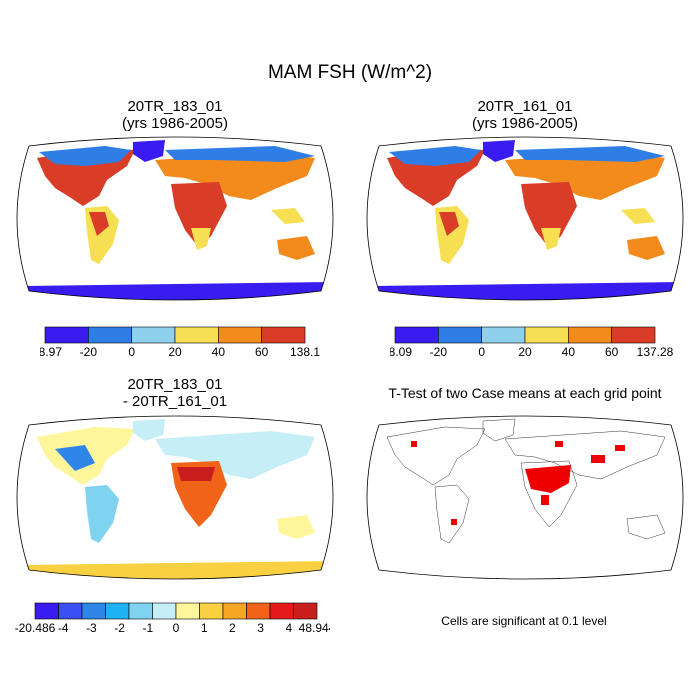  I want to click on panel-case2-title: 20TR_161_01 (yrs 1986-2005), so click(525, 115).